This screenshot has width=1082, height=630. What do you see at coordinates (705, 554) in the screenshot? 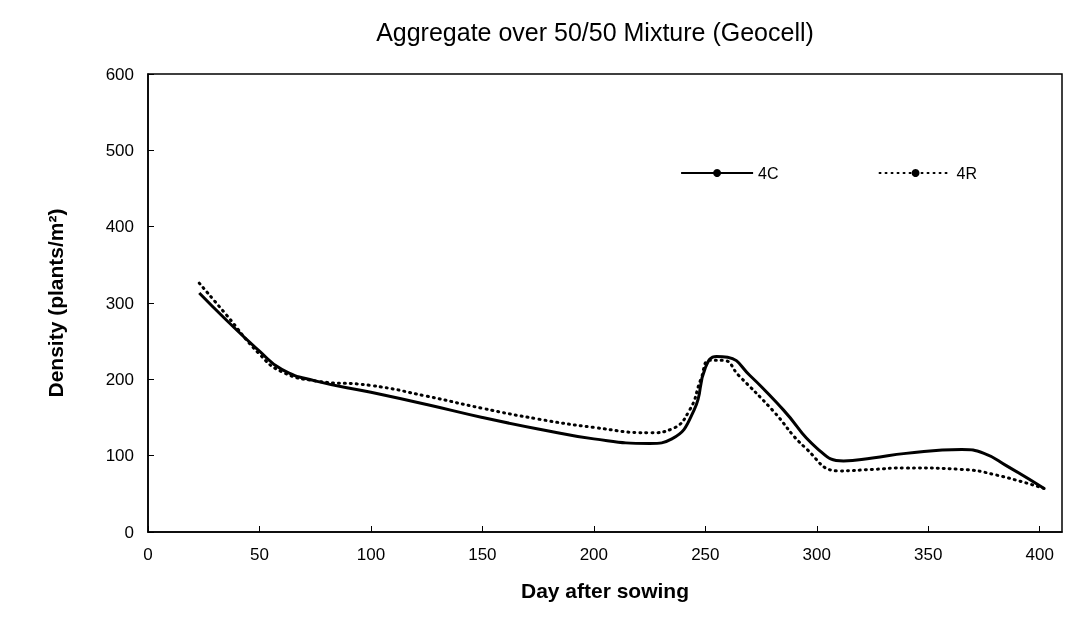
I see `x-tick-label: 250` at bounding box center [705, 554].